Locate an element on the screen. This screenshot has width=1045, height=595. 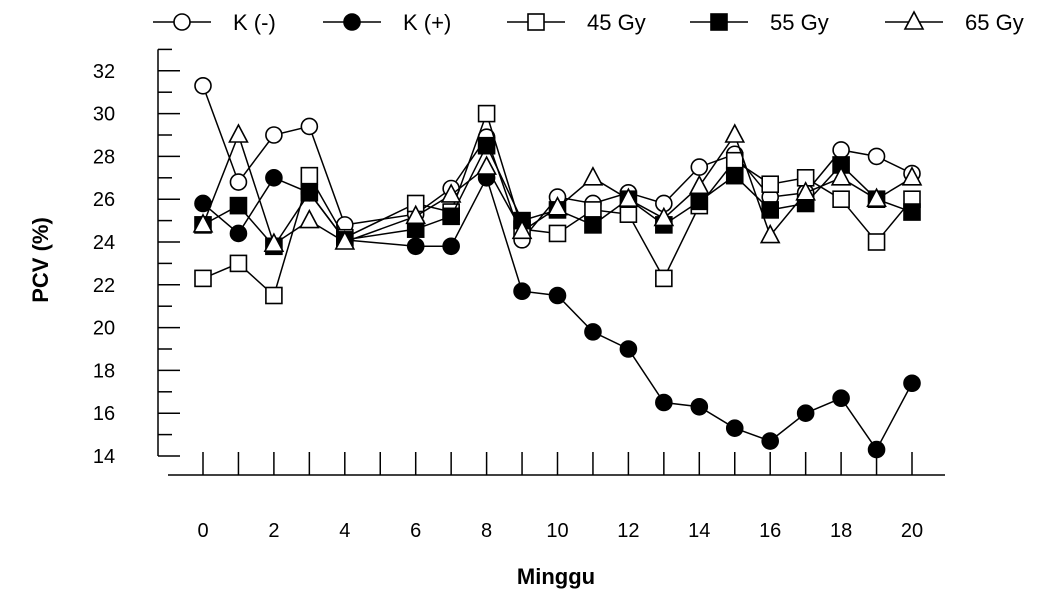
y-axis-title: PCV (%) is located at coordinates (40, 260).